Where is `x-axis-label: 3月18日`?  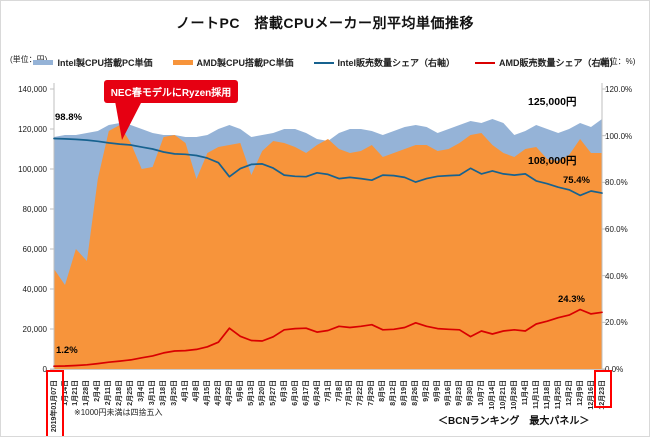
x-axis-label: 3月18日 is located at coordinates (164, 404).